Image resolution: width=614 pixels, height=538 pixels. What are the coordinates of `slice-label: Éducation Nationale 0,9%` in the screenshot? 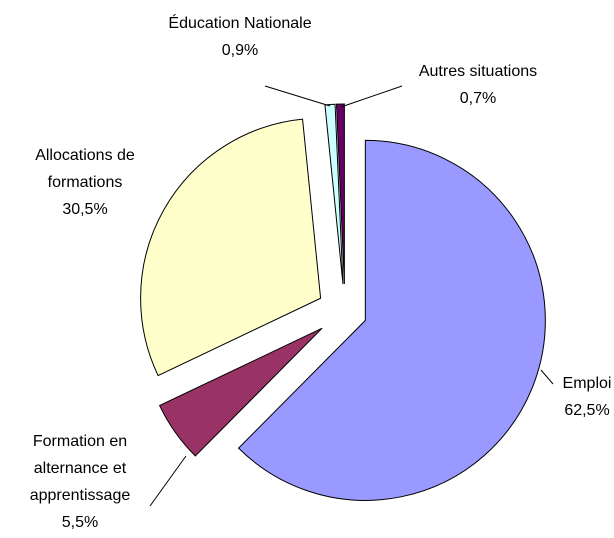 It's located at (240, 37).